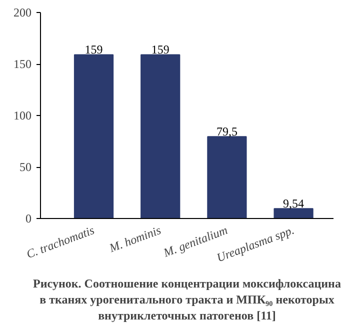 The height and width of the screenshot is (326, 350). What do you see at coordinates (23, 115) in the screenshot?
I see `y-tick-label: 100` at bounding box center [23, 115].